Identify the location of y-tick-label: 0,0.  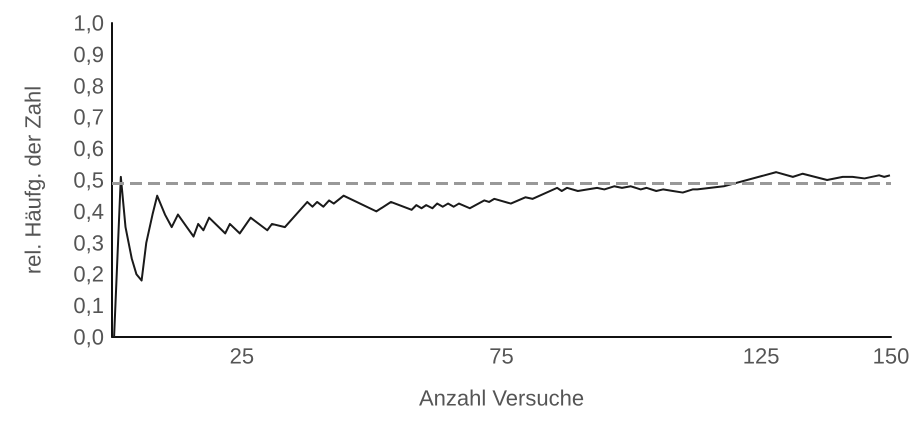
(88, 337).